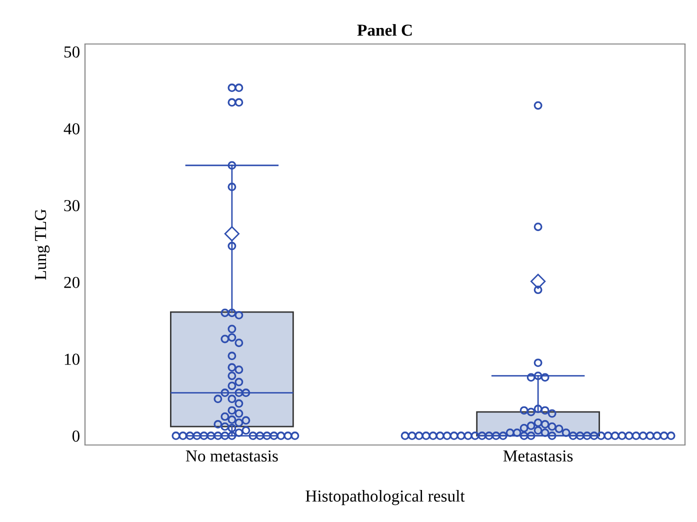  What do you see at coordinates (72, 128) in the screenshot?
I see `y-tick-label: 40` at bounding box center [72, 128].